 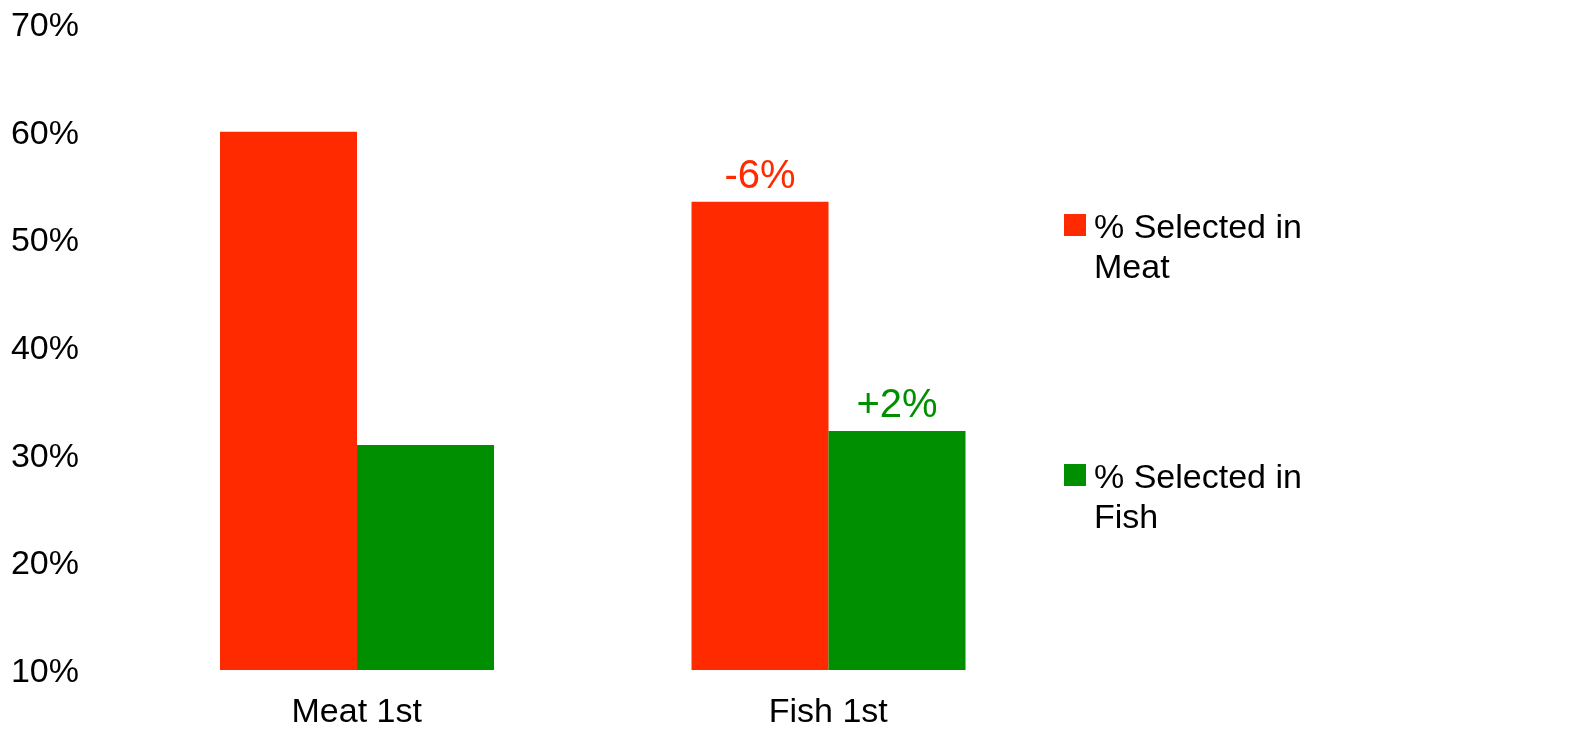 I want to click on annotation: +2%, so click(x=897, y=402).